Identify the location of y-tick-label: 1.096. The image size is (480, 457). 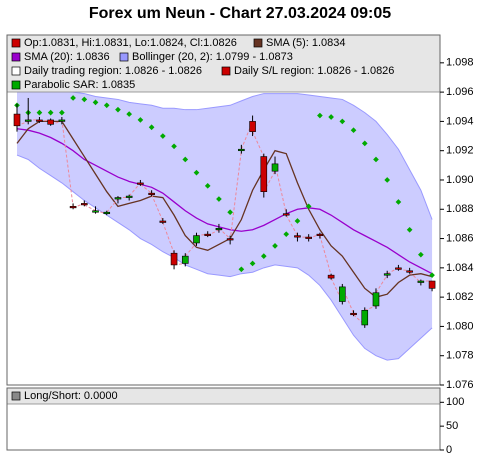
(460, 92).